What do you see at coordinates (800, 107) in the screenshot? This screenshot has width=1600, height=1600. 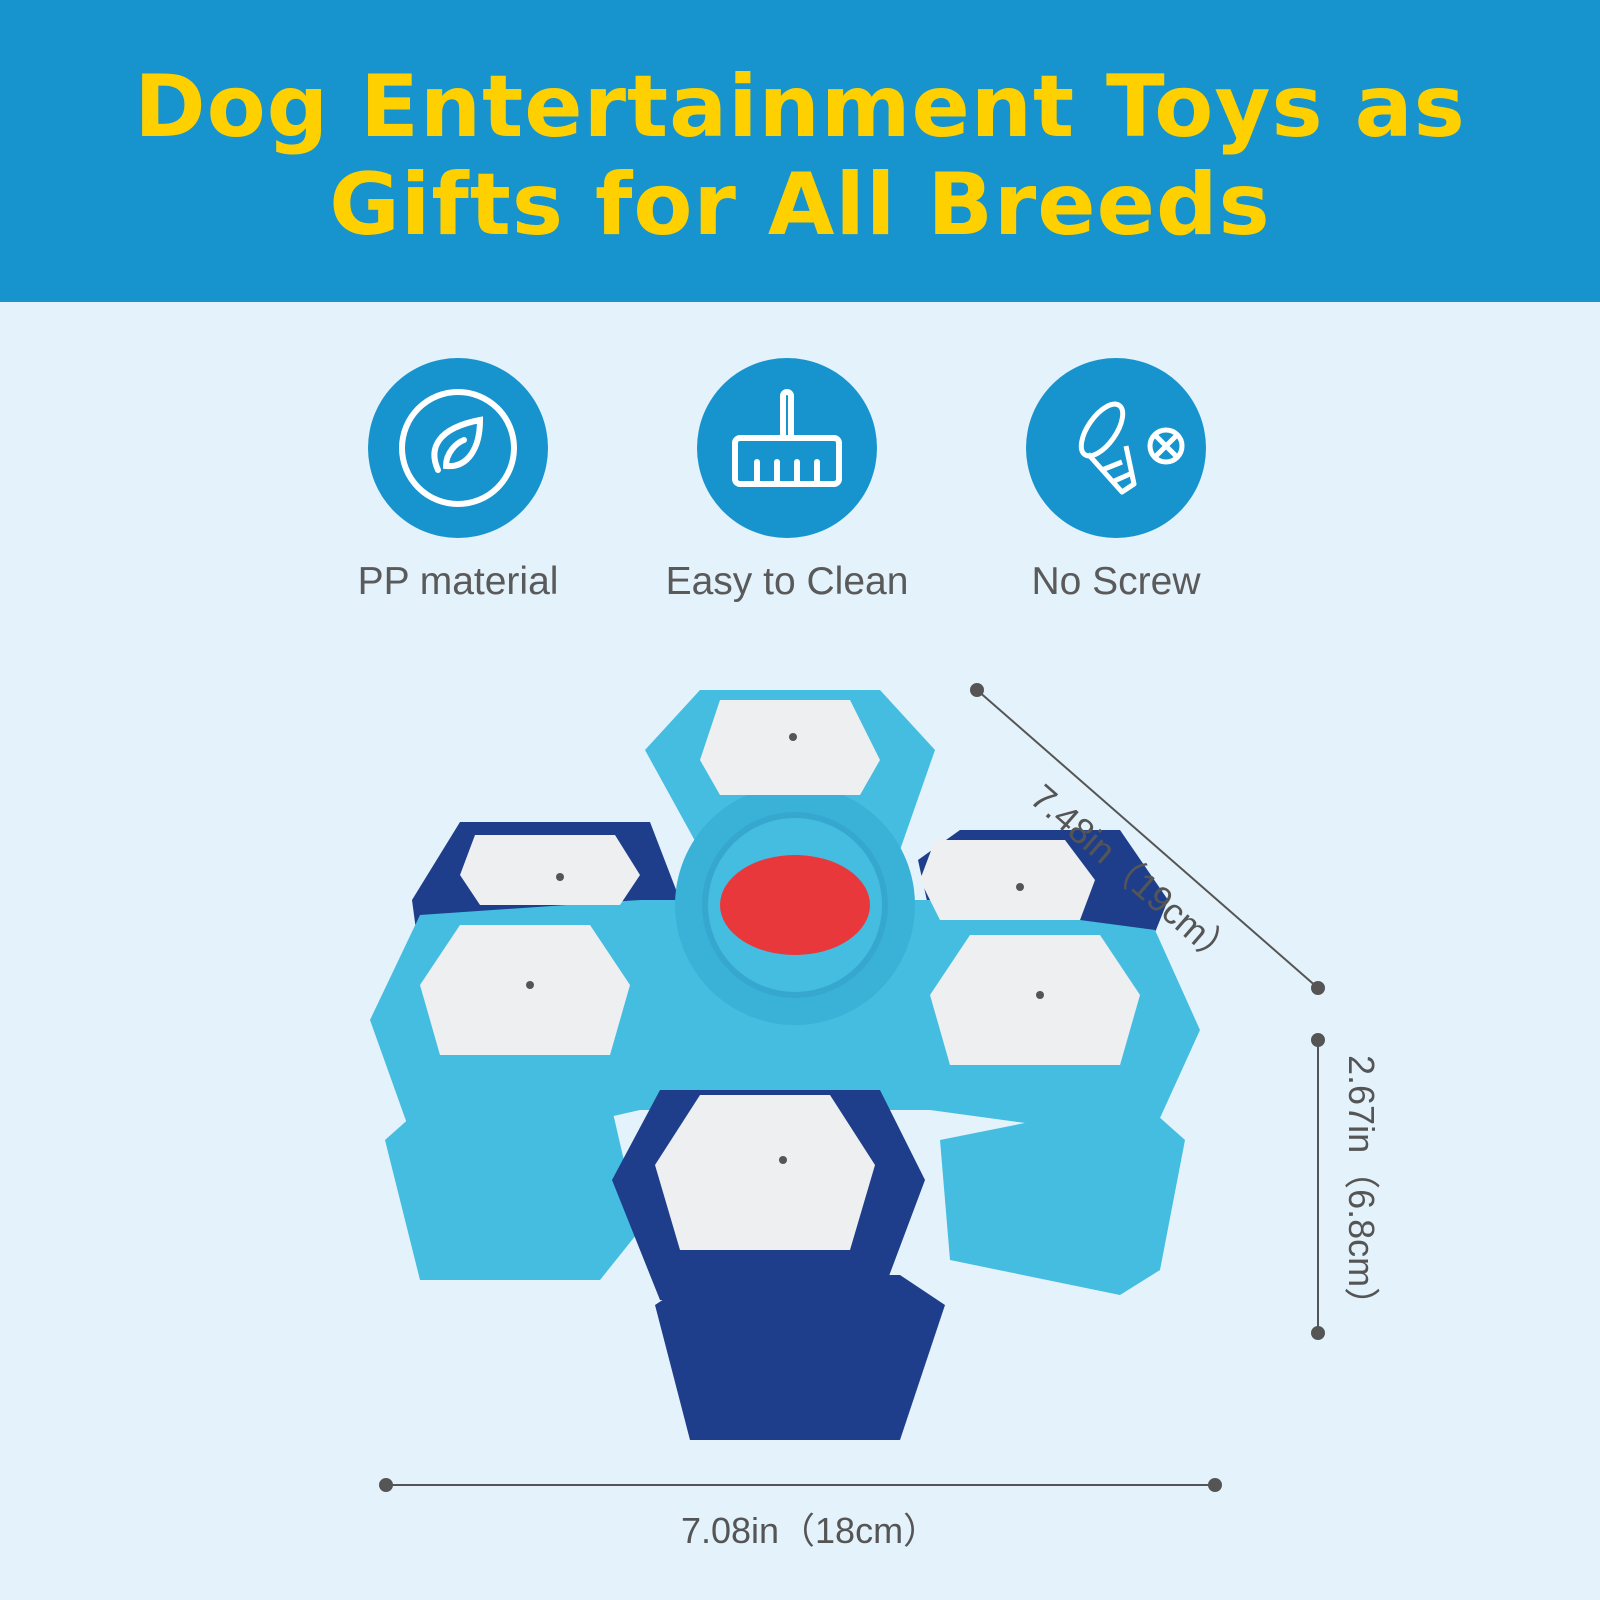 I see `title-line-1: Dog Entertainment Toys as` at bounding box center [800, 107].